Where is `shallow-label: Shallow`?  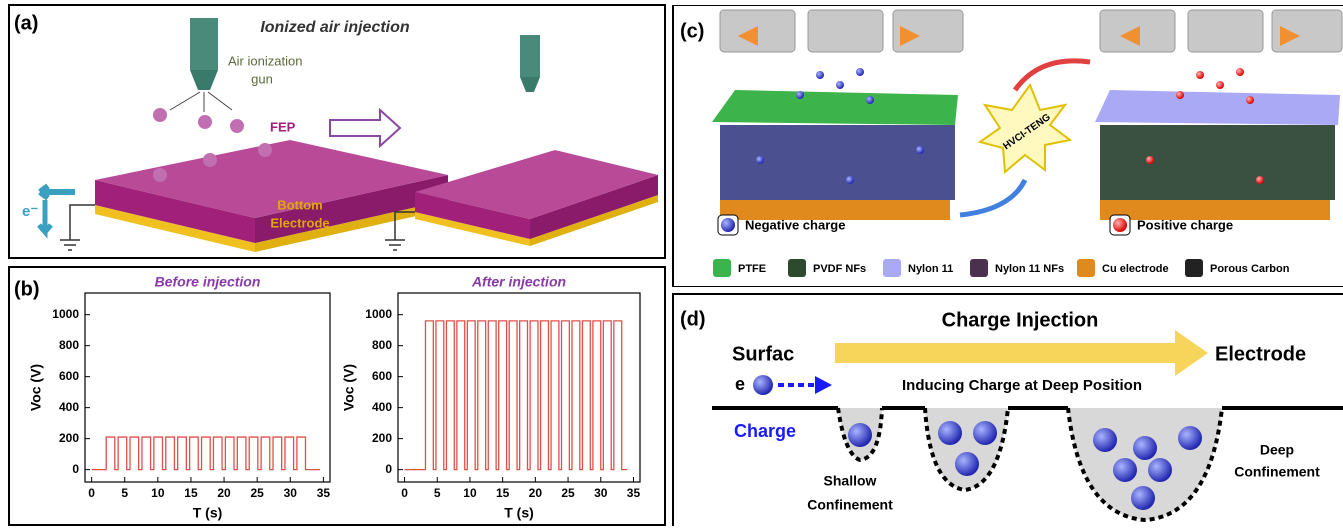 shallow-label: Shallow is located at coordinates (850, 481).